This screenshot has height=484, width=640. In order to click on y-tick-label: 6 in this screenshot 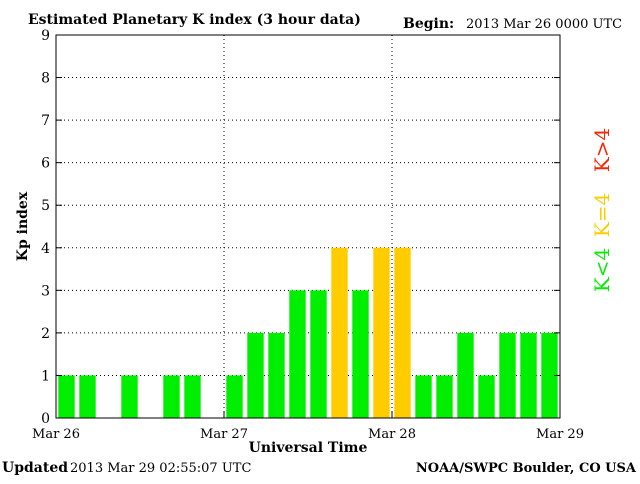, I will do `click(45, 164)`.